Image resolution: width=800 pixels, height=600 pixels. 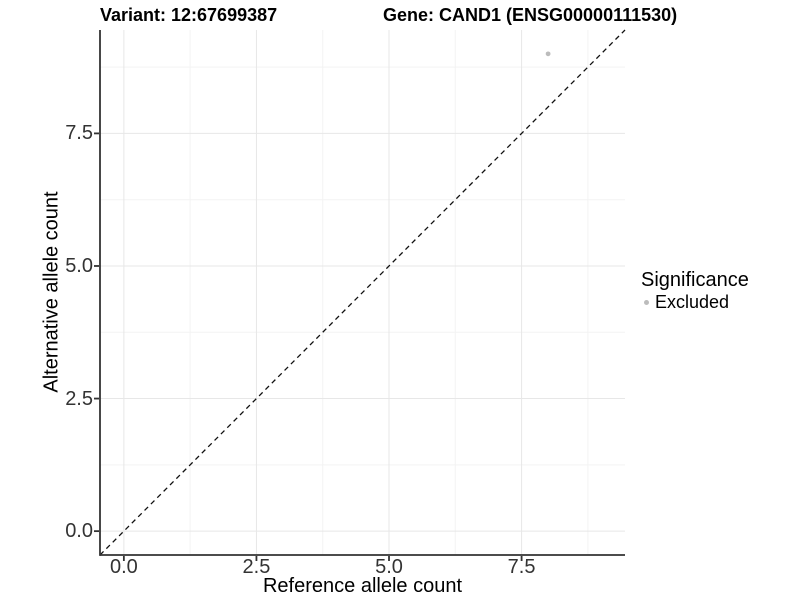 What do you see at coordinates (692, 301) in the screenshot?
I see `legend-item-label: Excluded` at bounding box center [692, 301].